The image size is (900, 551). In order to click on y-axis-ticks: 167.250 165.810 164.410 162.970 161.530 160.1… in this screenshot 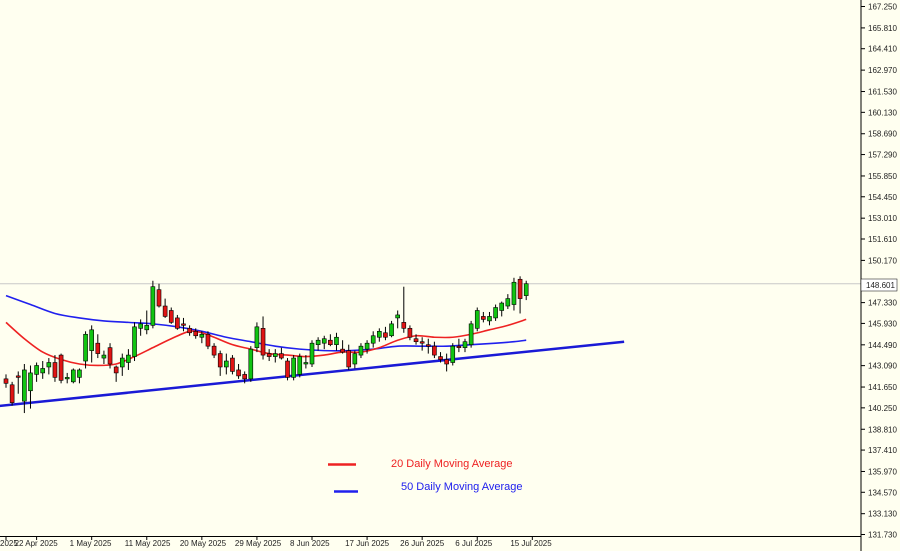, I will do `click(879, 271)`.